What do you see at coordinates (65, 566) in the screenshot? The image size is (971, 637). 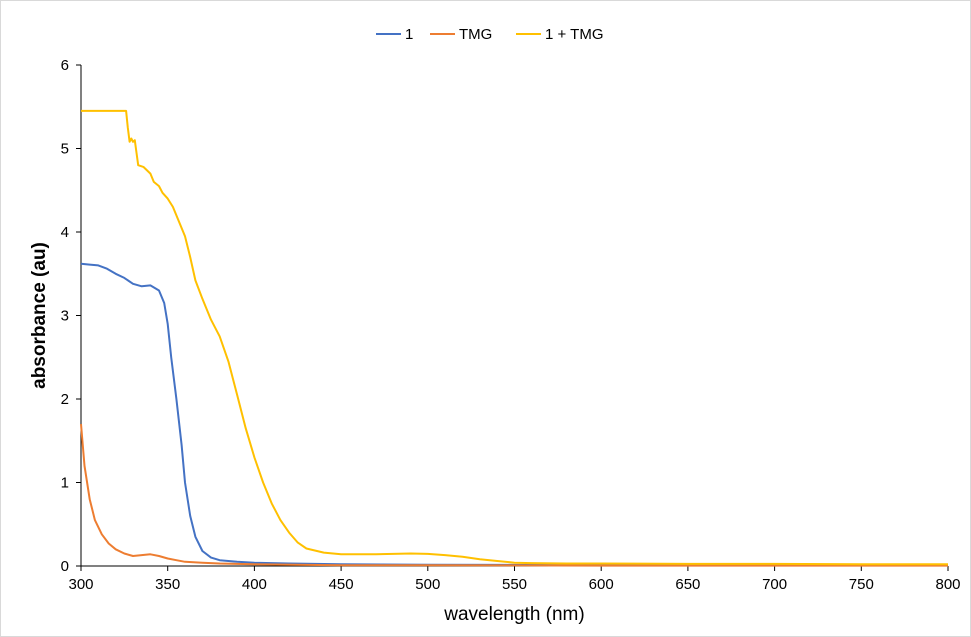 I see `y-tick-label: 0` at bounding box center [65, 566].